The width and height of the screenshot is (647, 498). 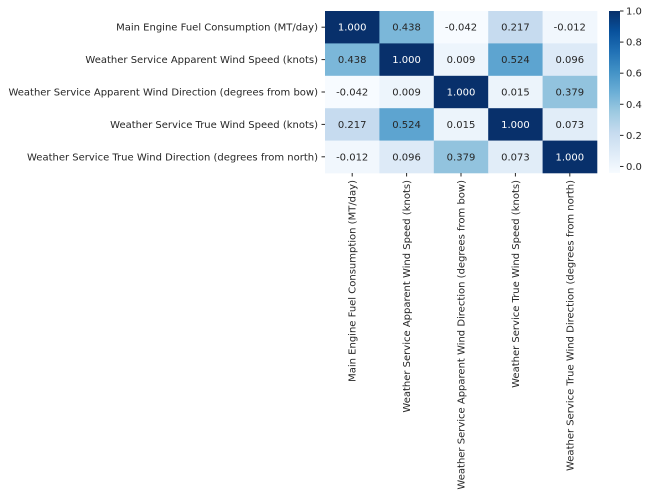 I want to click on colorbar-gradient, so click(x=614, y=92).